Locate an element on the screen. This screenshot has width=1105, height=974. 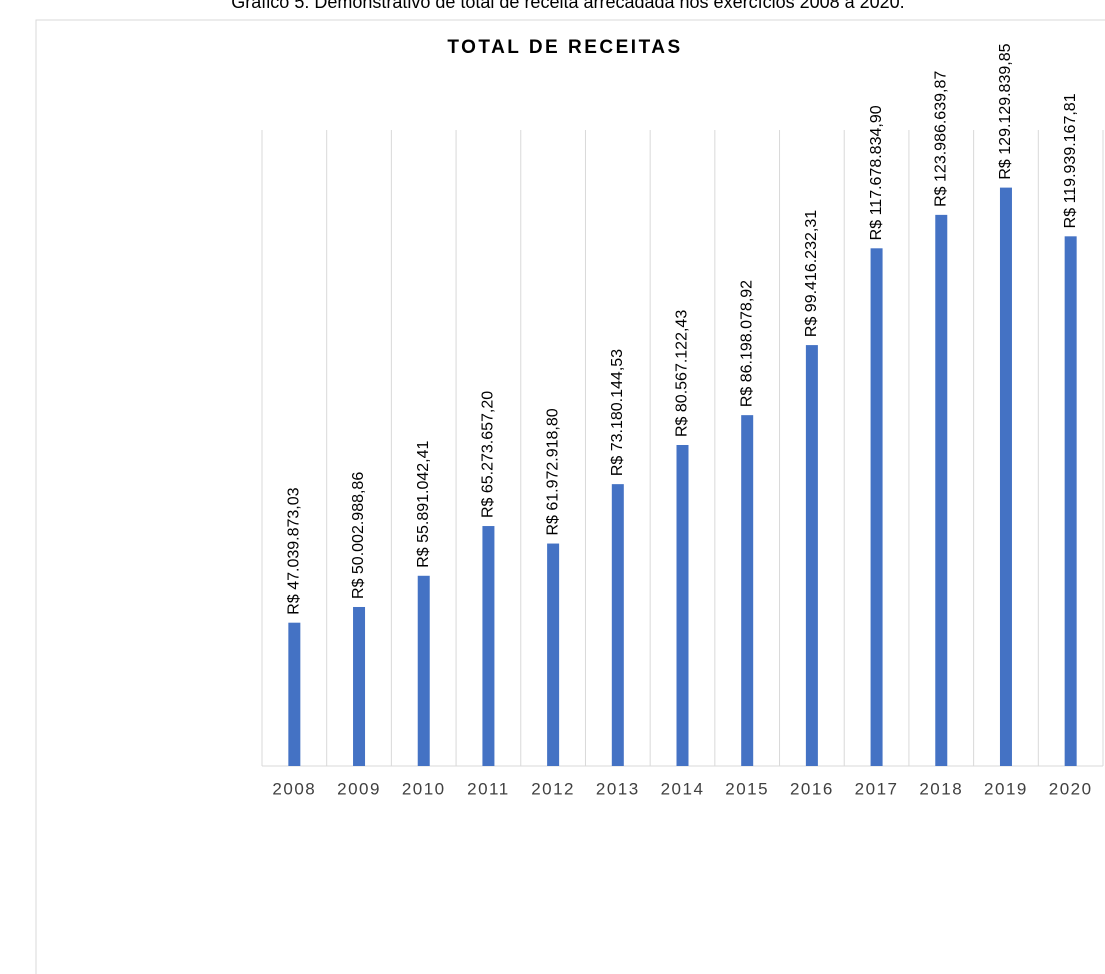
data-label: R$ 99.416.232,31 is located at coordinates (811, 273).